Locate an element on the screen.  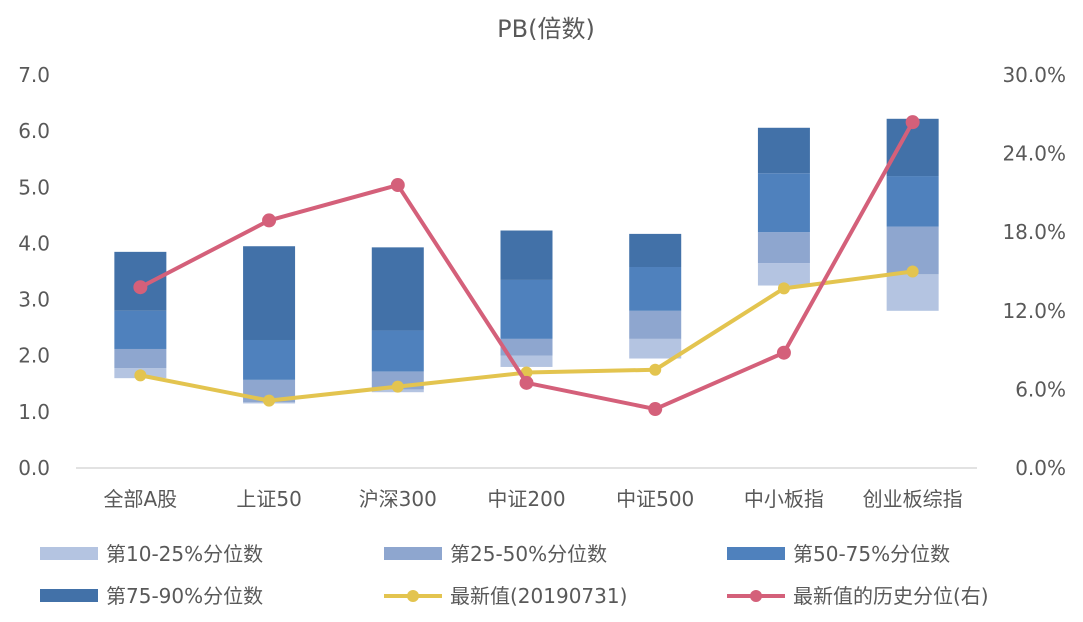
category-label: 中证200 is located at coordinates (526, 499).